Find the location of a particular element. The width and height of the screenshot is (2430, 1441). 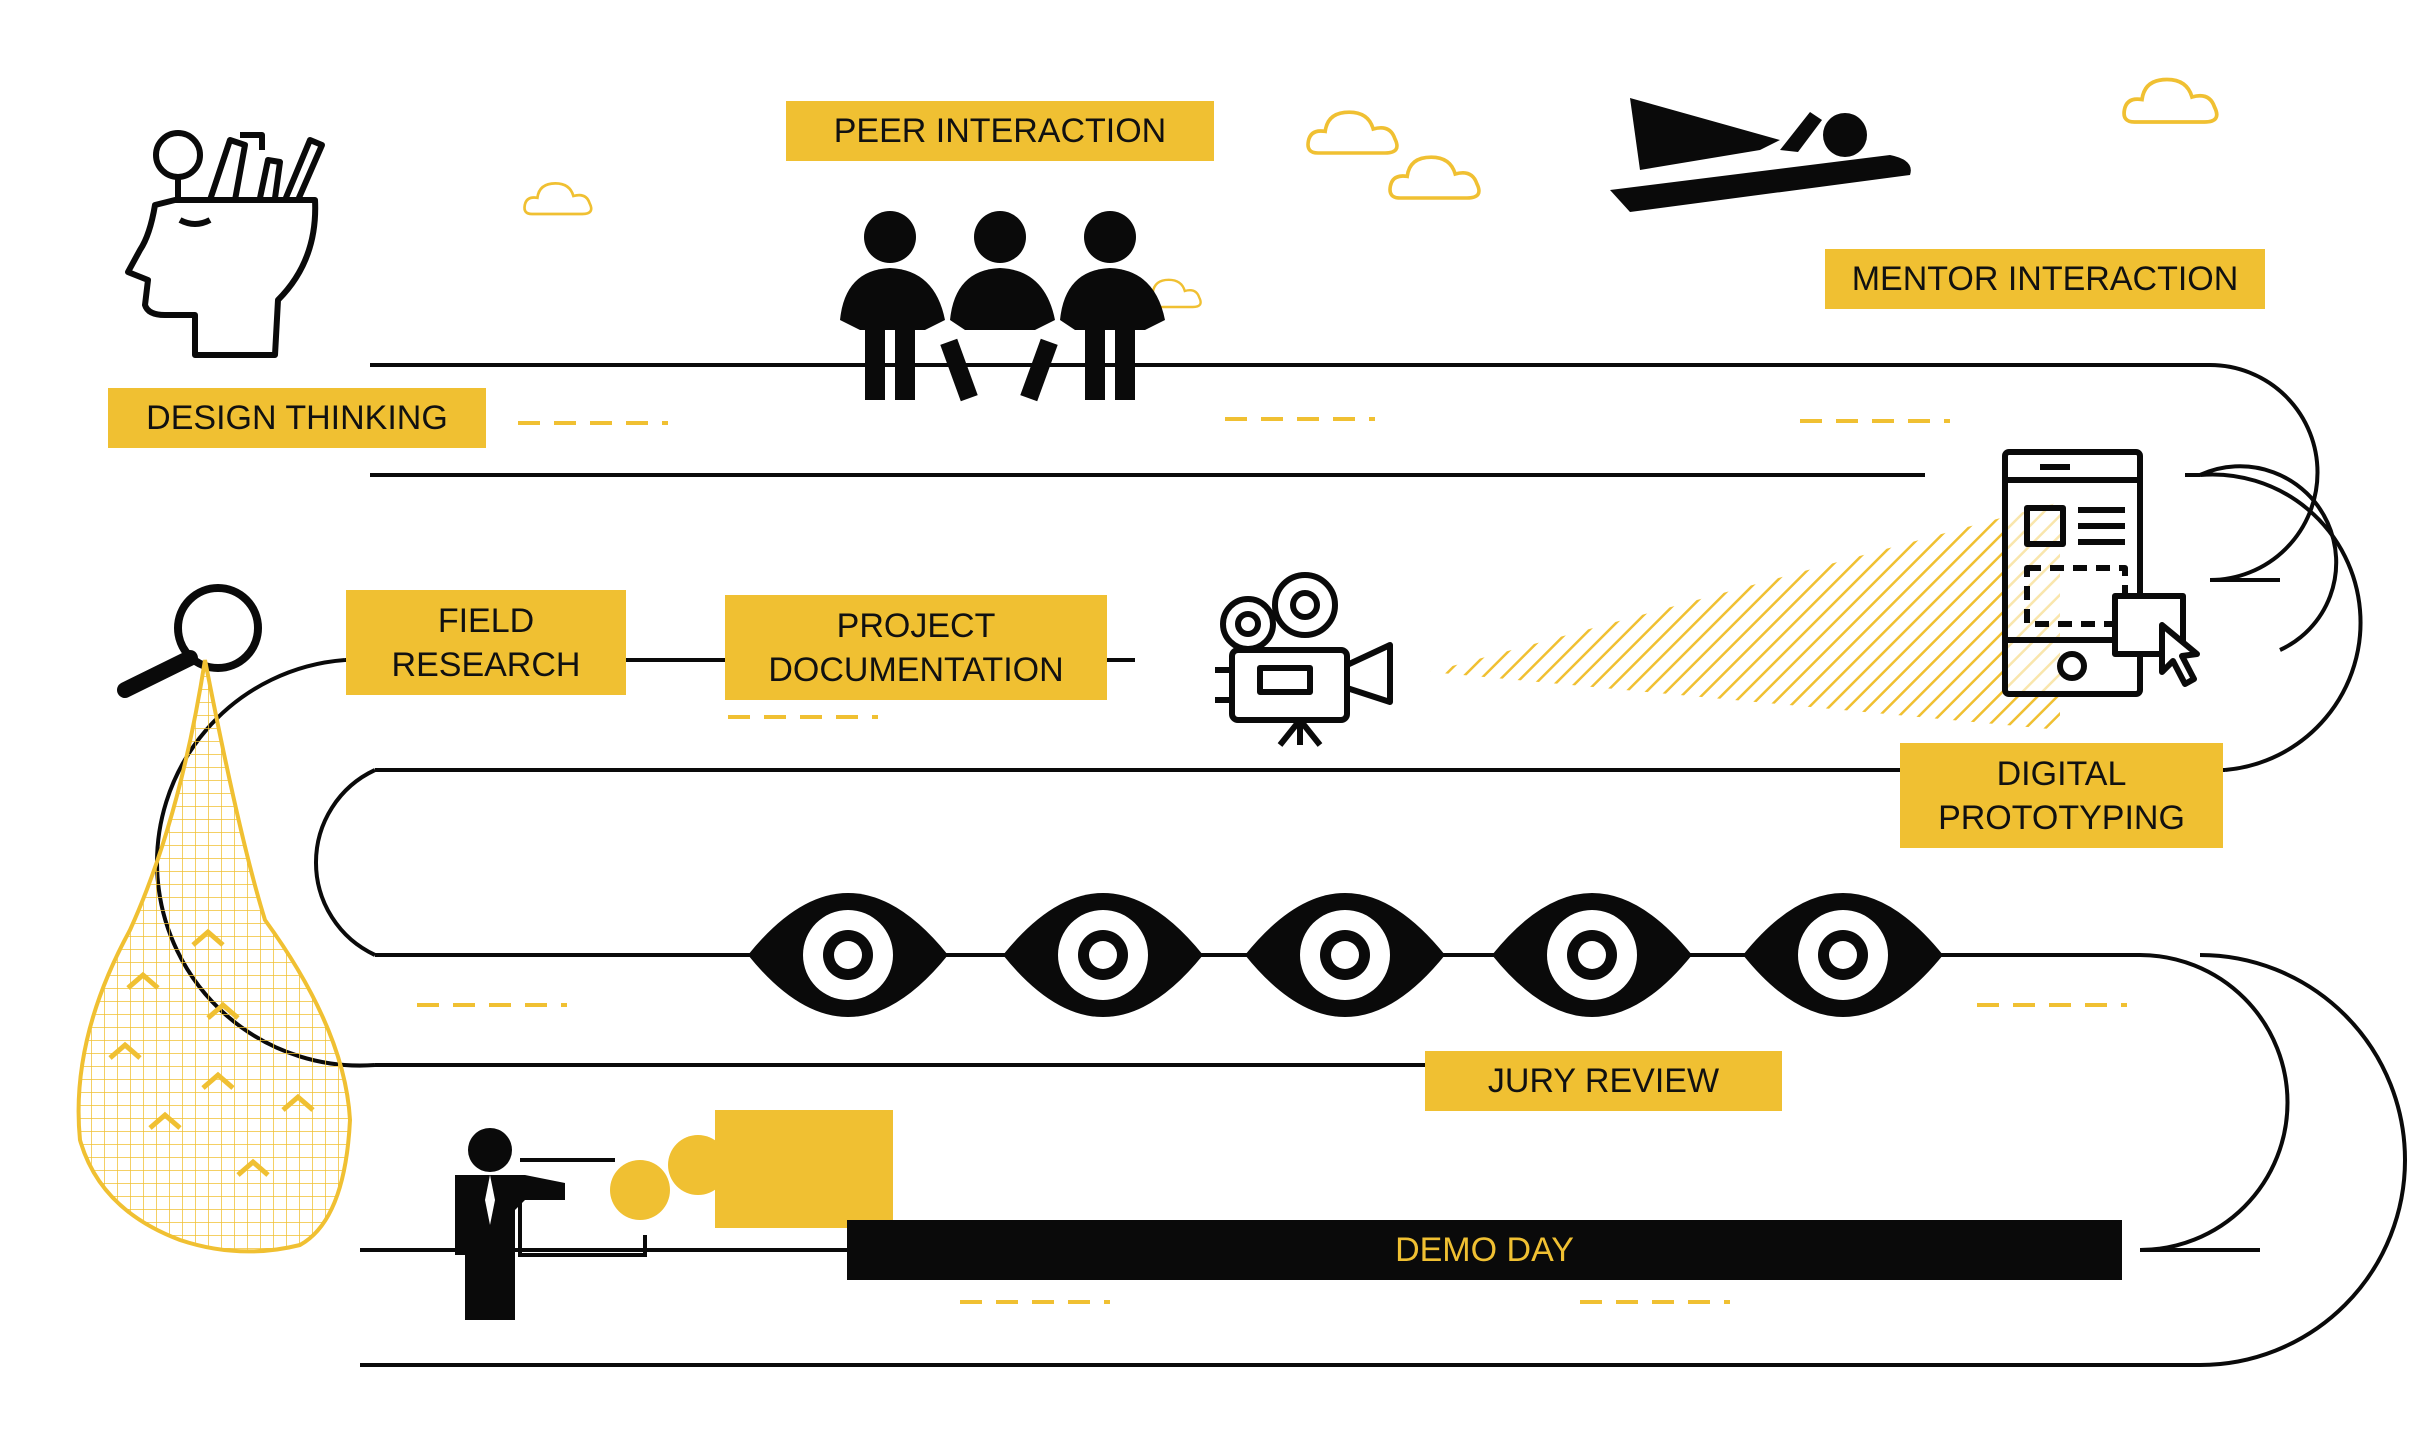

label-mentor-interaction: MENTOR INTERACTION is located at coordinates (2045, 279).